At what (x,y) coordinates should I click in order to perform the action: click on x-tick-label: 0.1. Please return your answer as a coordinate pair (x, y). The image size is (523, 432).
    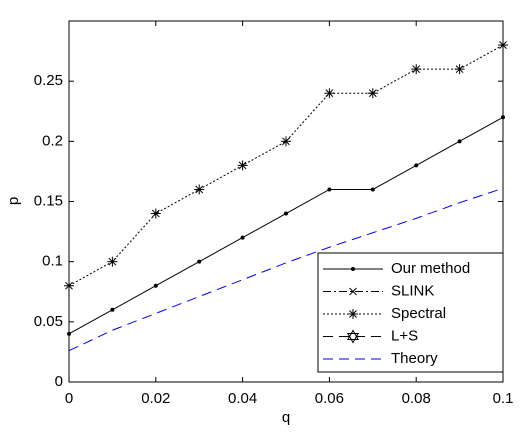
    Looking at the image, I should click on (503, 398).